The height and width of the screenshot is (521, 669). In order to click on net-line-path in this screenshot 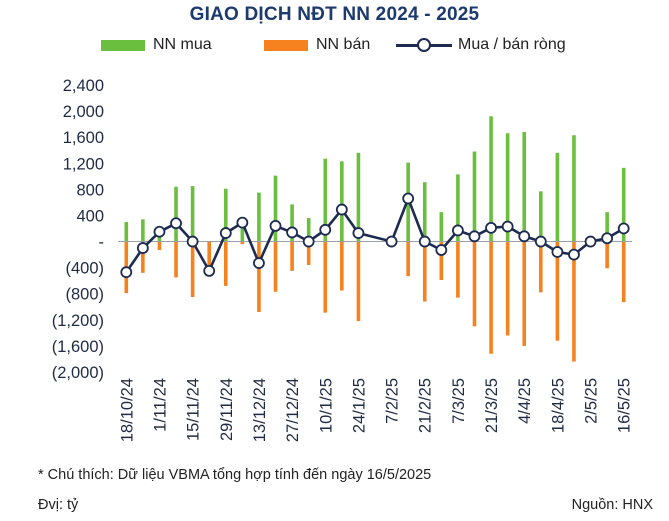, I will do `click(375, 235)`.